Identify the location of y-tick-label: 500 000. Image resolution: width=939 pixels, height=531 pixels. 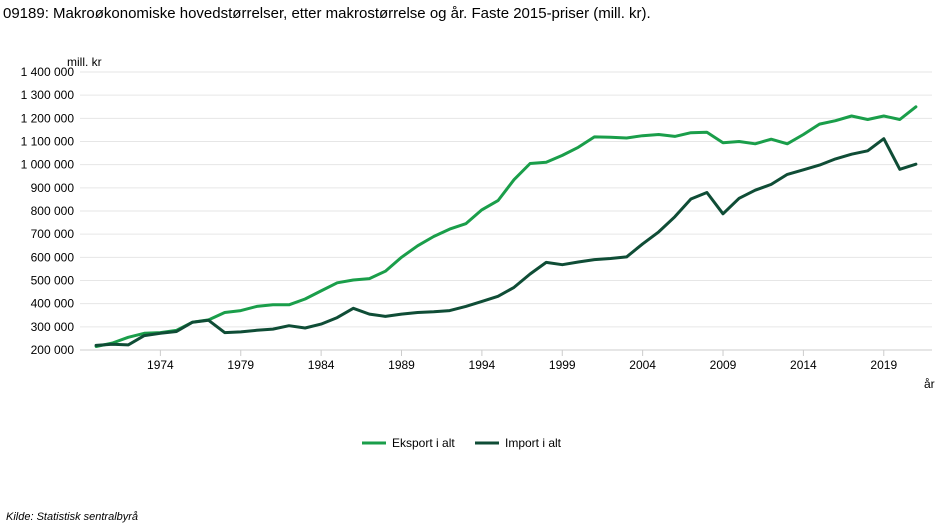
(53, 281).